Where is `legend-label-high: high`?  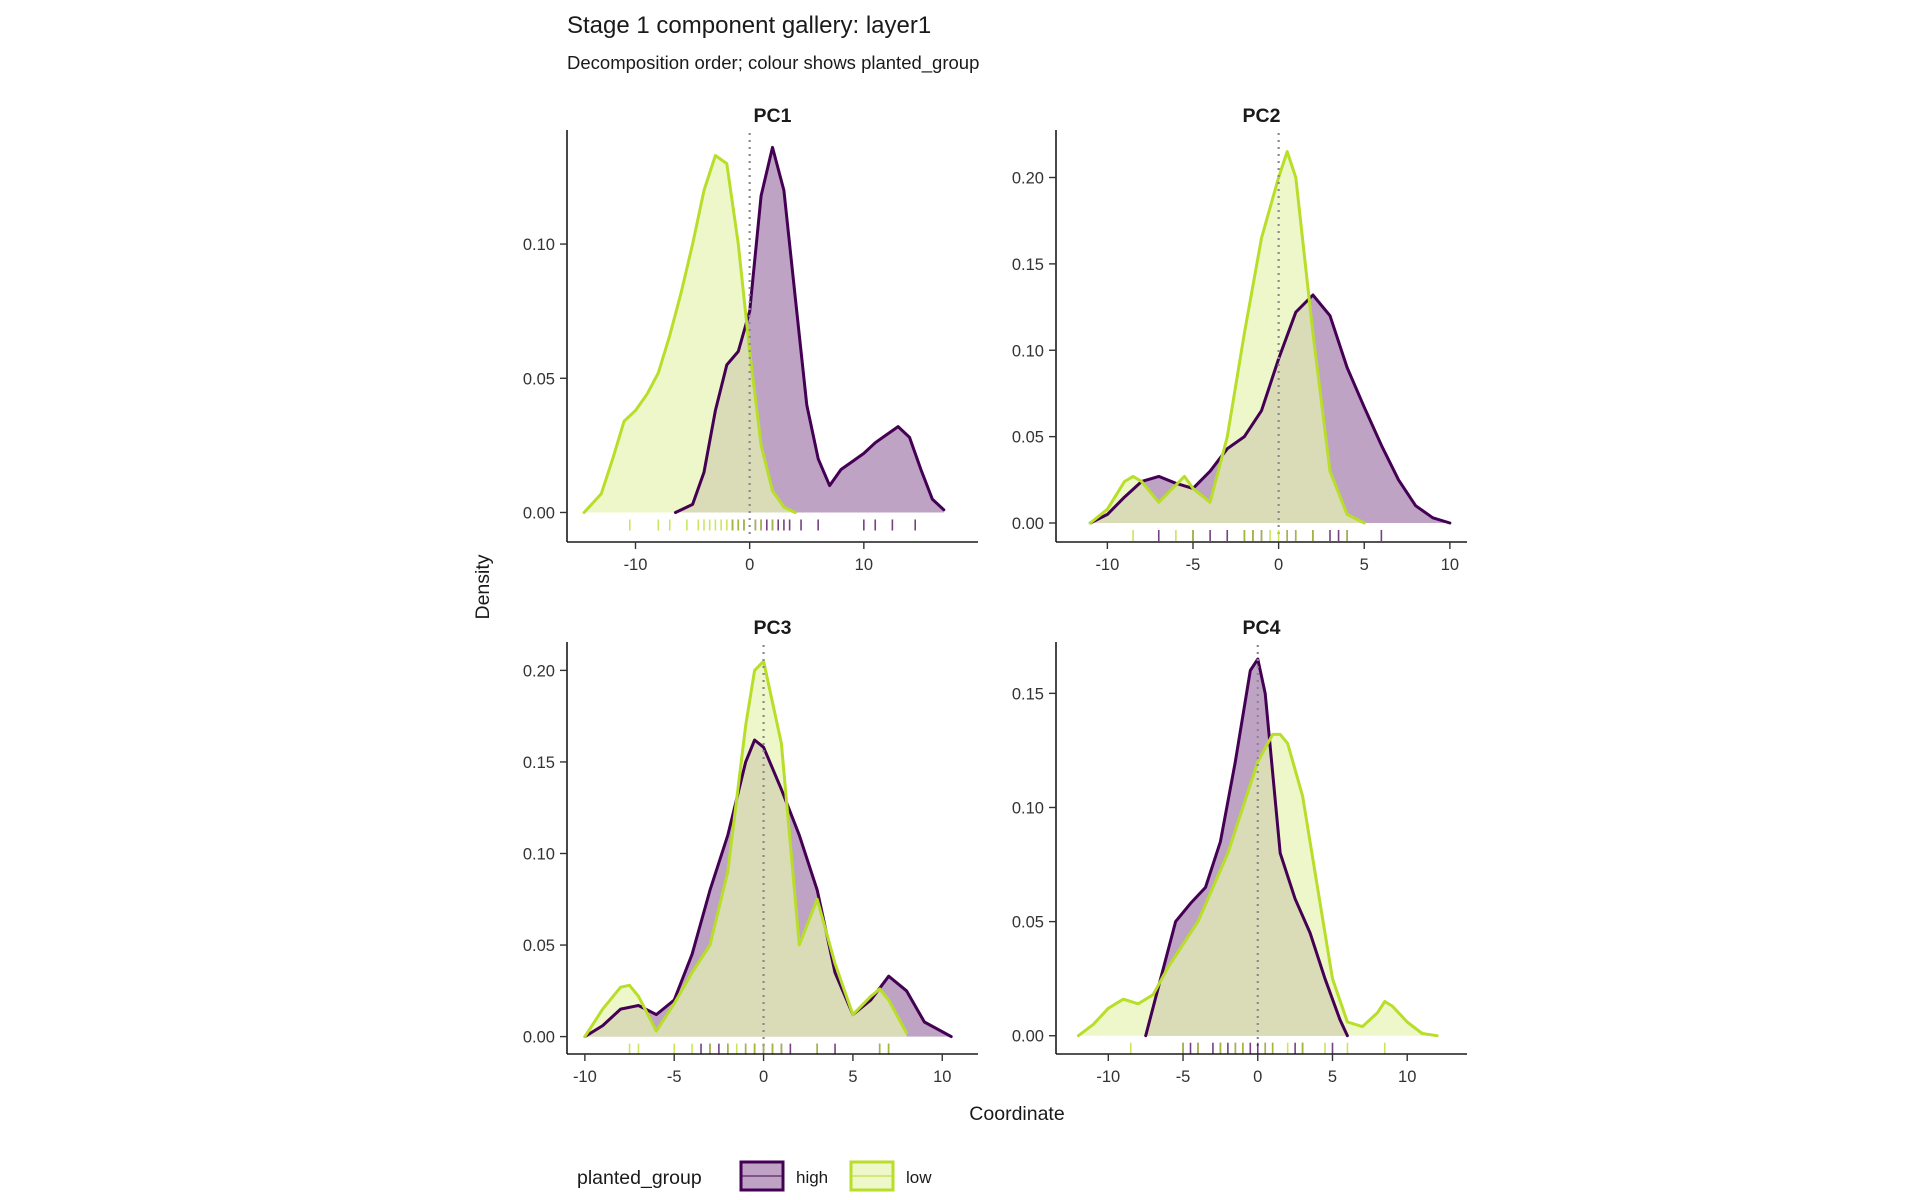 legend-label-high: high is located at coordinates (812, 1177).